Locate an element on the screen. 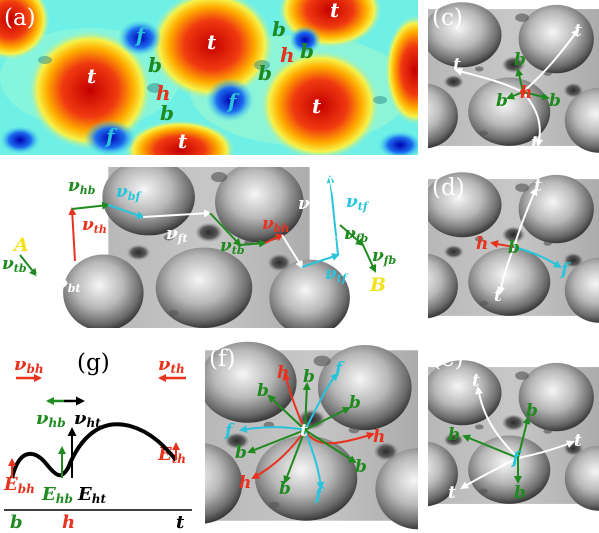 The width and height of the screenshot is (599, 533). panel-e: t t t b b b f (e) is located at coordinates (513, 435).